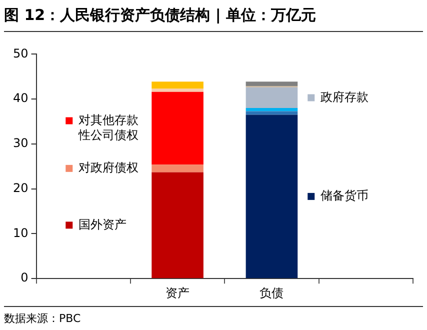  What do you see at coordinates (102, 224) in the screenshot?
I see `legend-label: 国外资产` at bounding box center [102, 224].